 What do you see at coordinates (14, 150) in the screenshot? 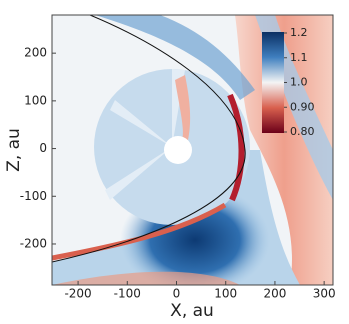
I see `y-axis-title: Z, au` at bounding box center [14, 150].